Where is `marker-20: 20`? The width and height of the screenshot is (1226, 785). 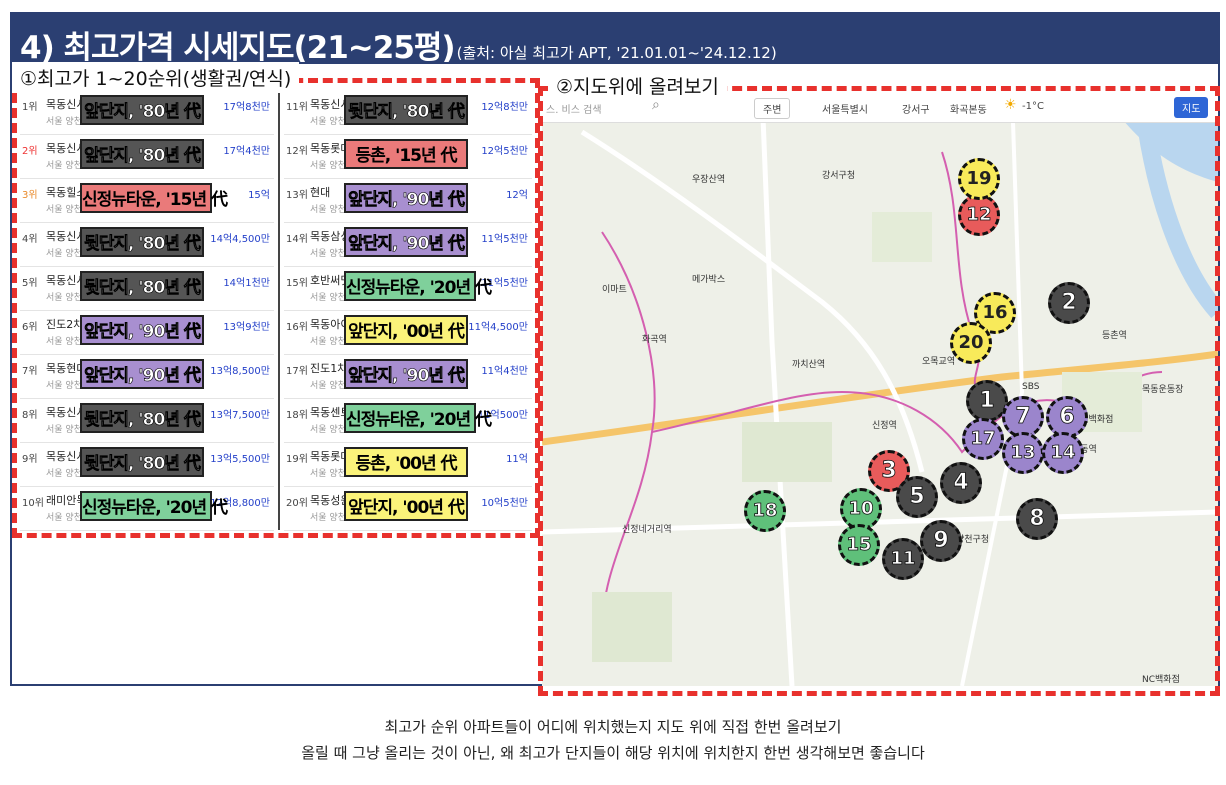 marker-20: 20 is located at coordinates (971, 343).